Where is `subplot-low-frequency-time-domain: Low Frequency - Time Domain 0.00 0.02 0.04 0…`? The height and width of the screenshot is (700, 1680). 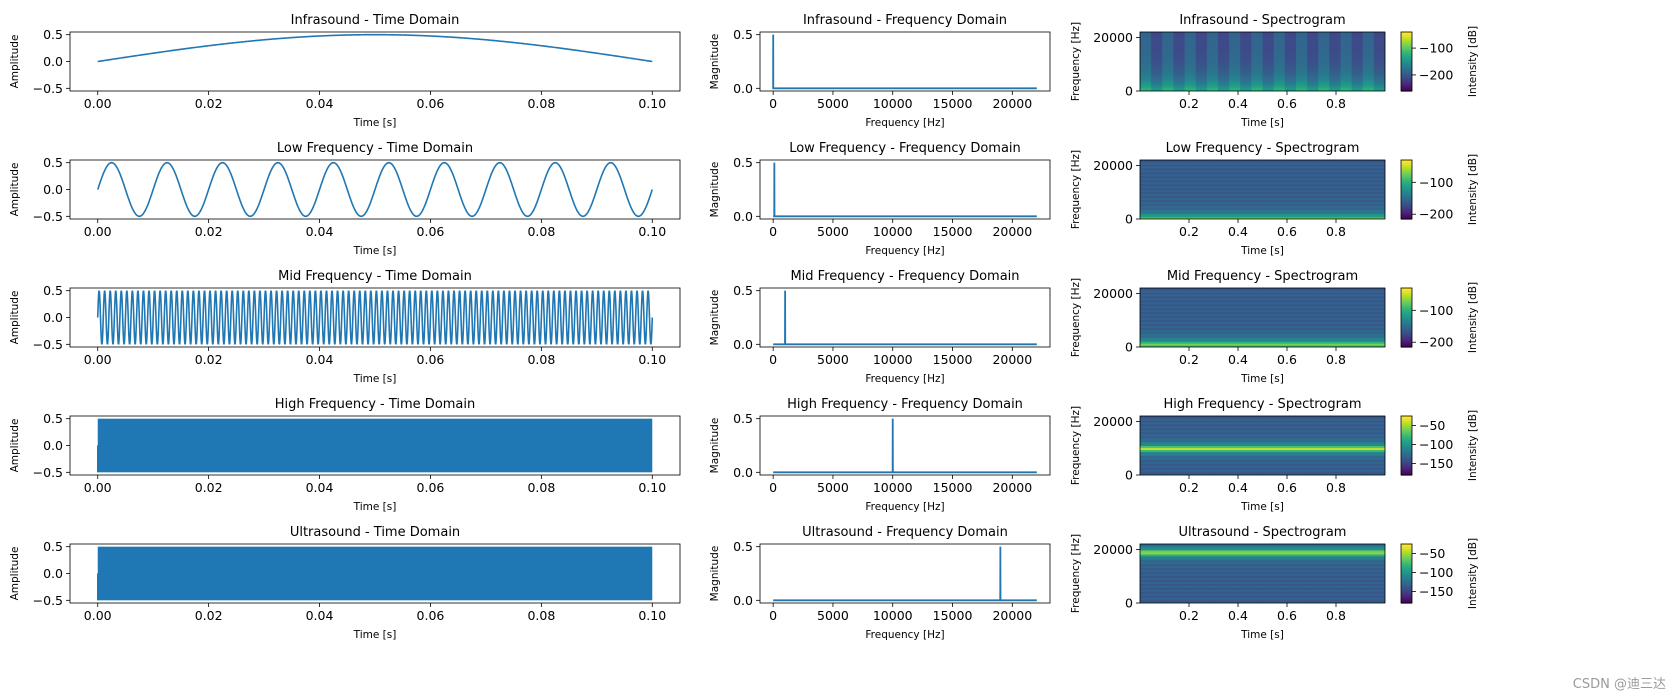
subplot-low-frequency-time-domain: Low Frequency - Time Domain 0.00 0.02 0.04 0… is located at coordinates (345, 199).